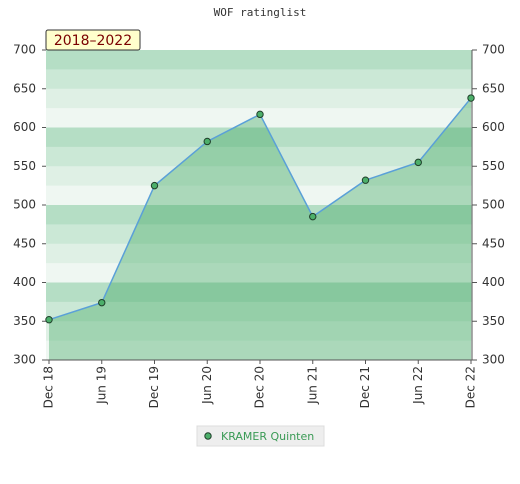 The width and height of the screenshot is (520, 484). I want to click on x-tick-label: Dec 18, so click(49, 387).